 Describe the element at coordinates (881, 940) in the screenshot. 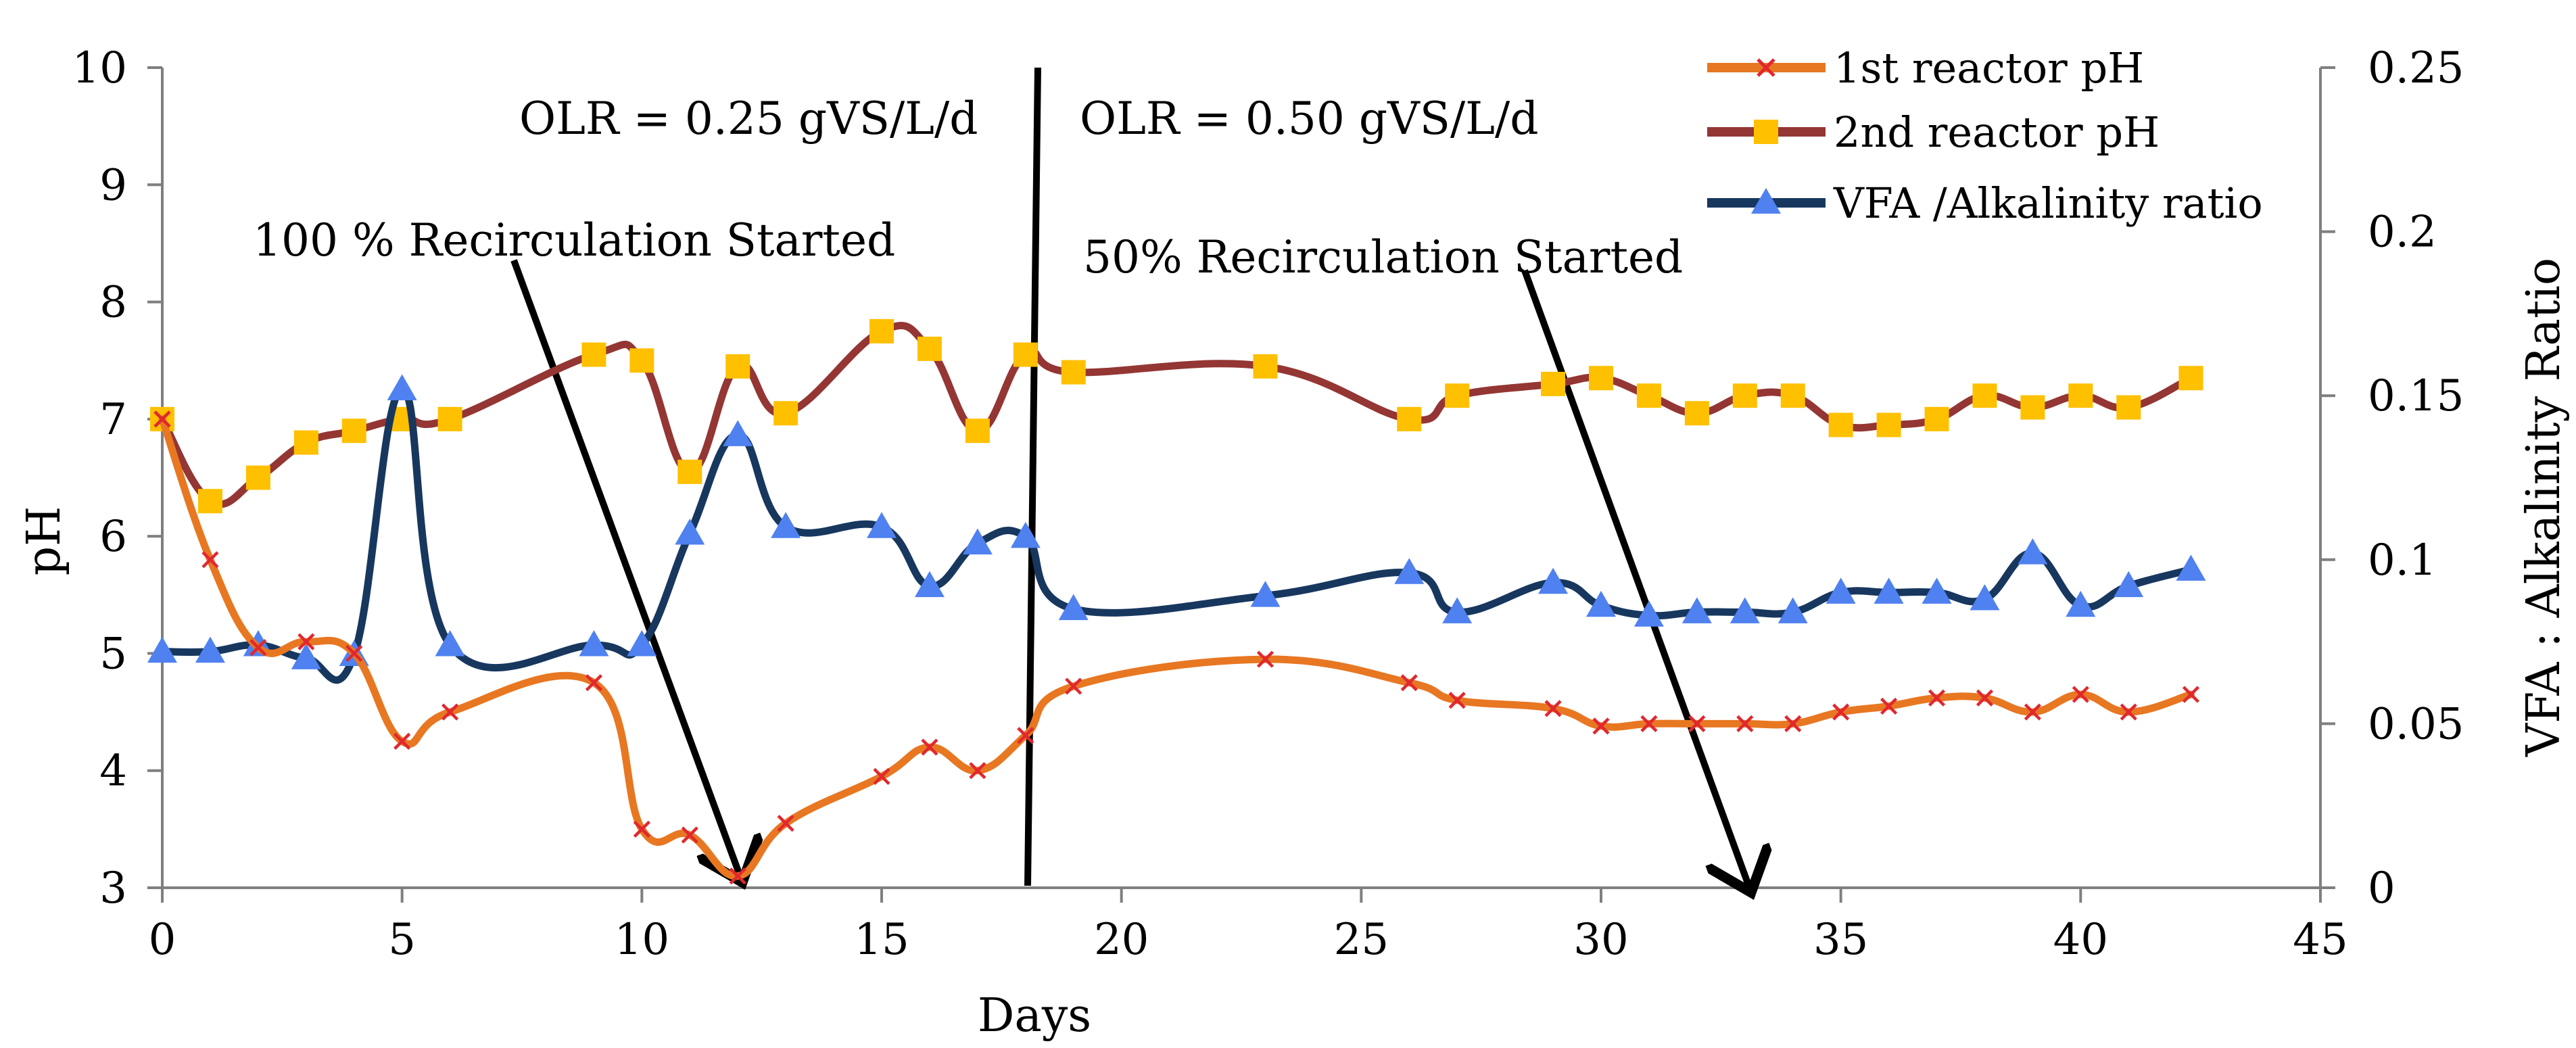

I see `x-tick-label-3: 15` at that location.